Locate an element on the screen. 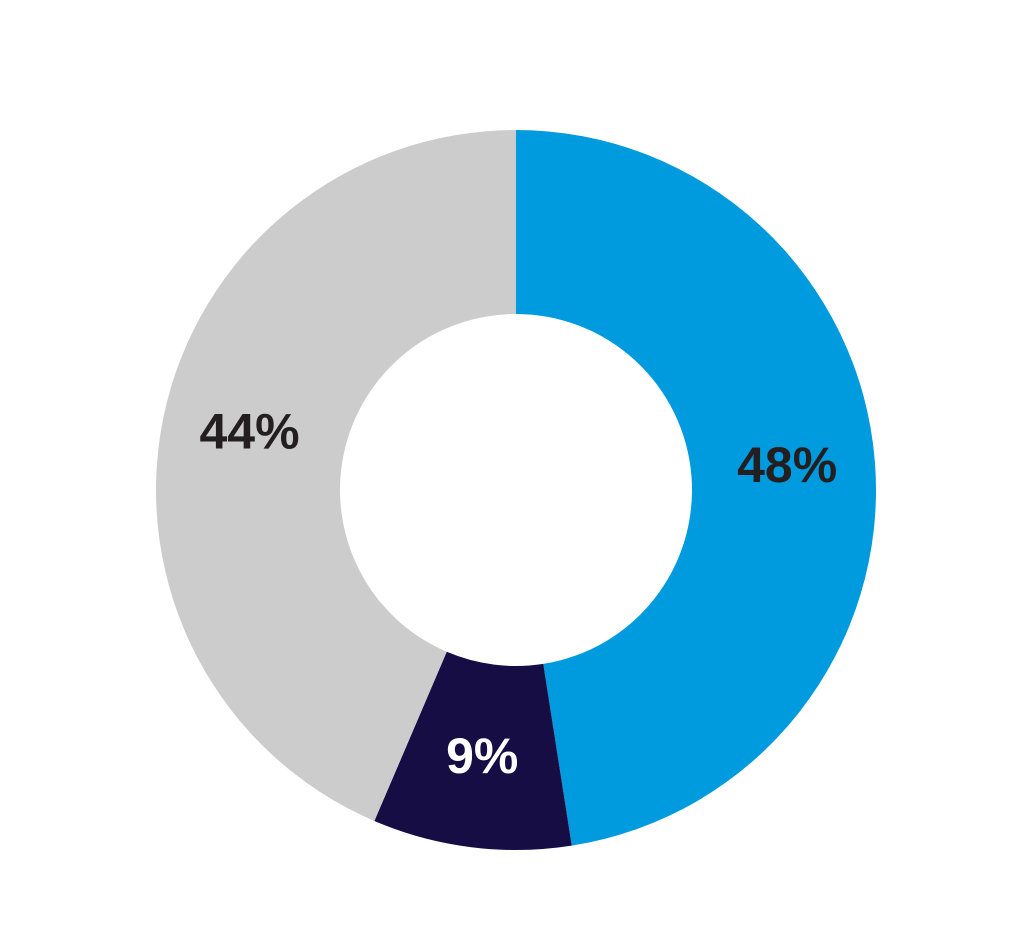  value-label: 9% is located at coordinates (482, 756).